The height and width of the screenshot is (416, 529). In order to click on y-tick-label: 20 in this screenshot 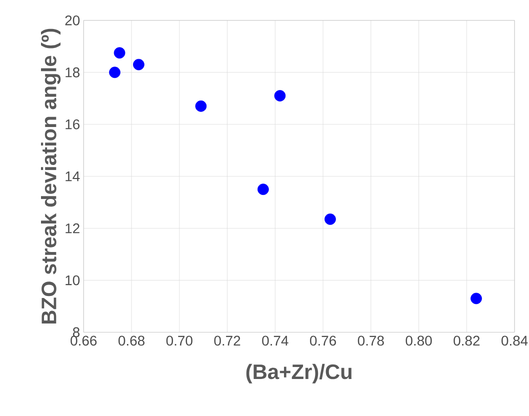, I will do `click(72, 21)`.